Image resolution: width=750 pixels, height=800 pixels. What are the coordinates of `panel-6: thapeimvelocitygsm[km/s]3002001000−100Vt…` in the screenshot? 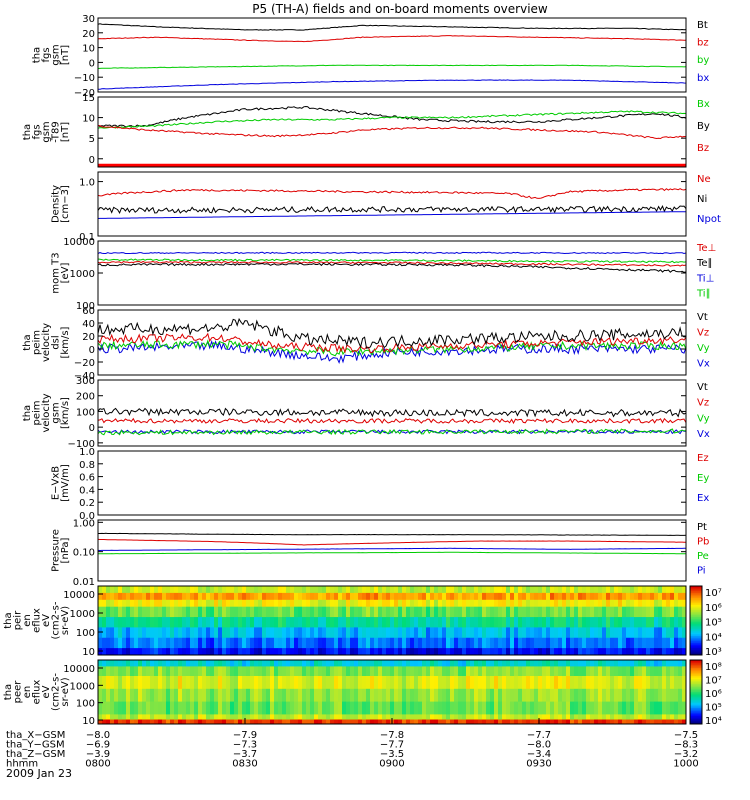 It's located at (366, 413).